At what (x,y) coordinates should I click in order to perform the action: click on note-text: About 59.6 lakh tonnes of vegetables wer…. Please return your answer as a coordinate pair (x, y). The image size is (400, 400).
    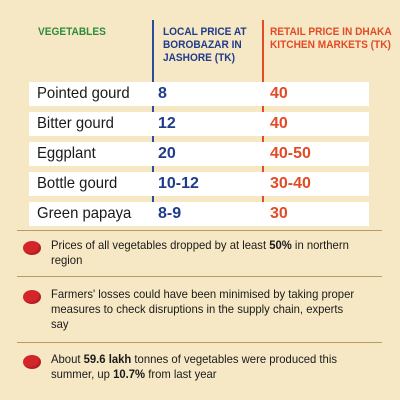
    Looking at the image, I should click on (194, 366).